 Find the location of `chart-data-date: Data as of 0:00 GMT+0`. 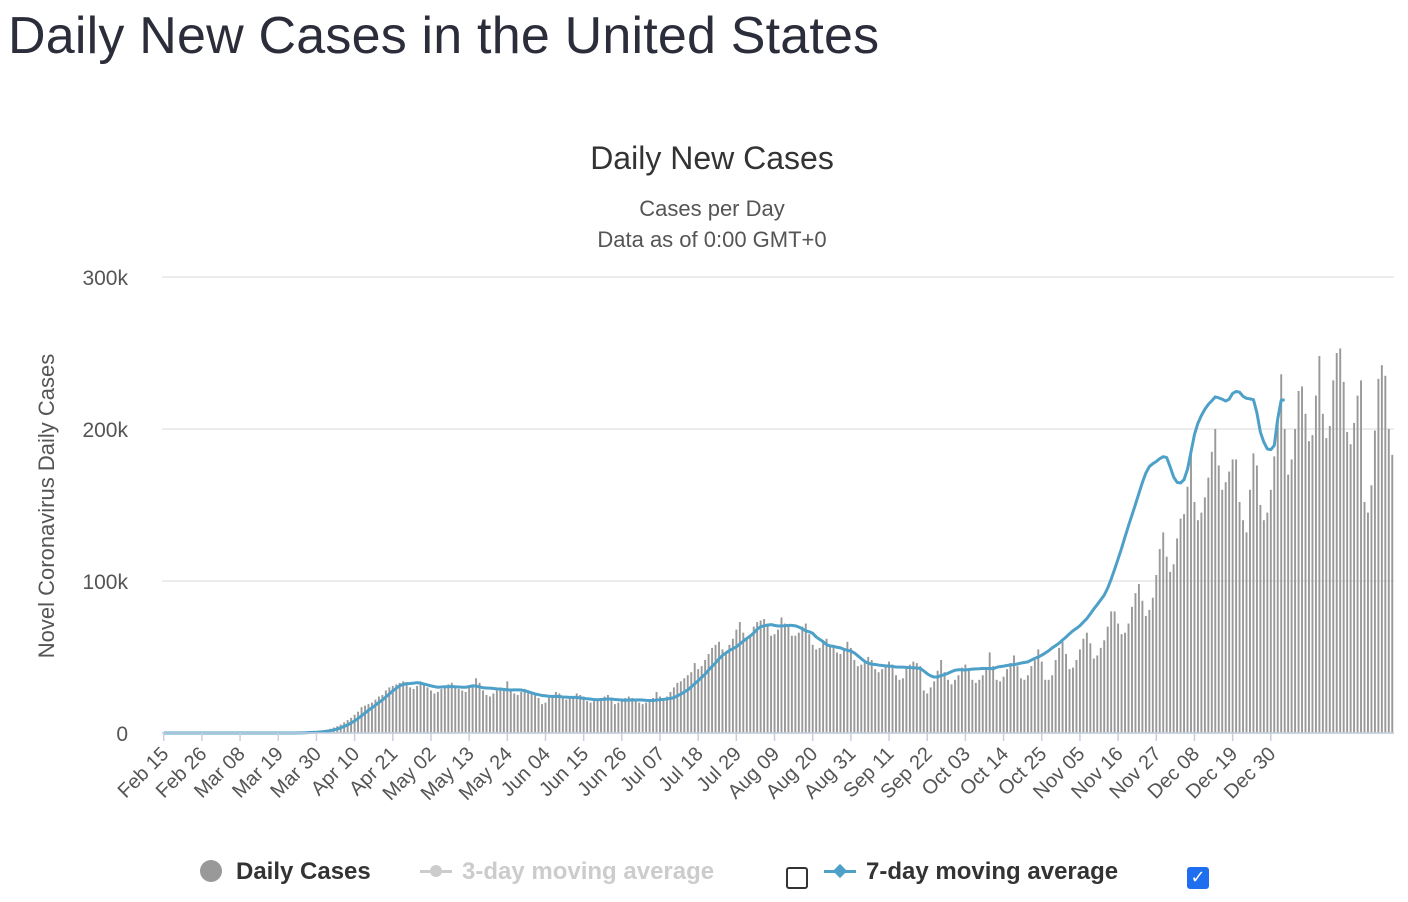

chart-data-date: Data as of 0:00 GMT+0 is located at coordinates (712, 239).